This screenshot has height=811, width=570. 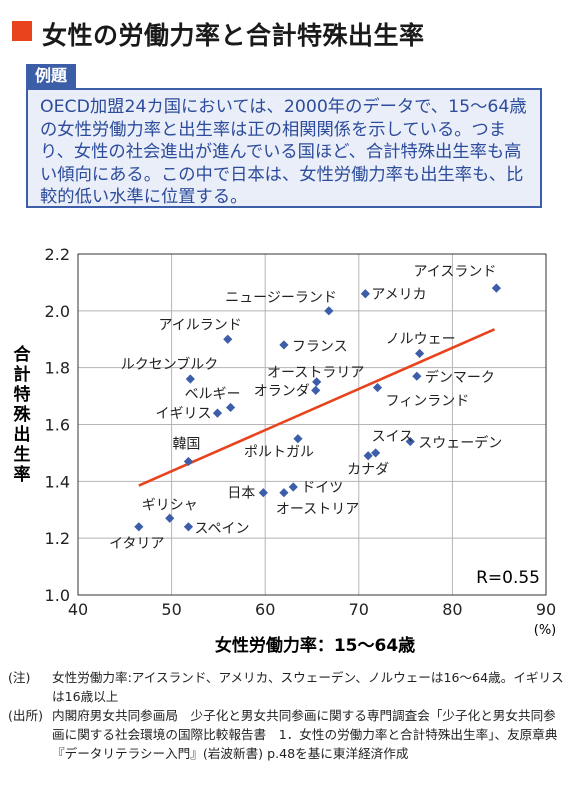 I want to click on point-label: イタリア, so click(x=136, y=544).